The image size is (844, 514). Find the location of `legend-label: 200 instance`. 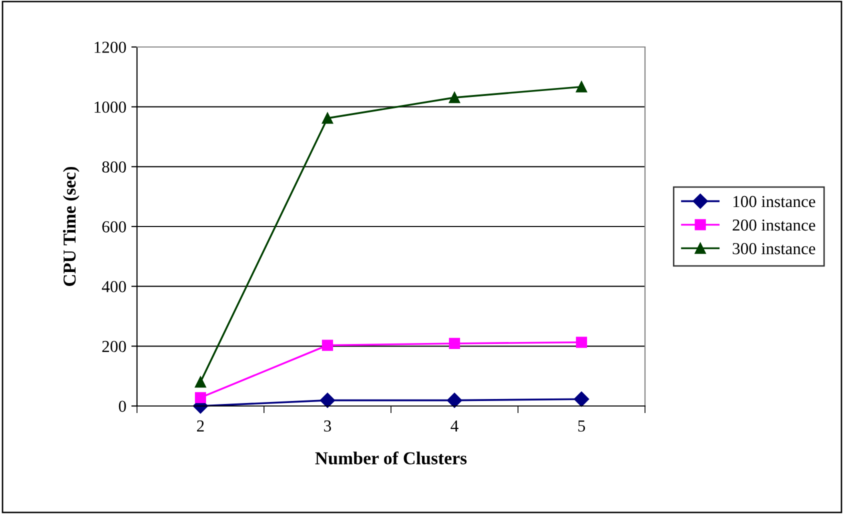

legend-label: 200 instance is located at coordinates (774, 225).